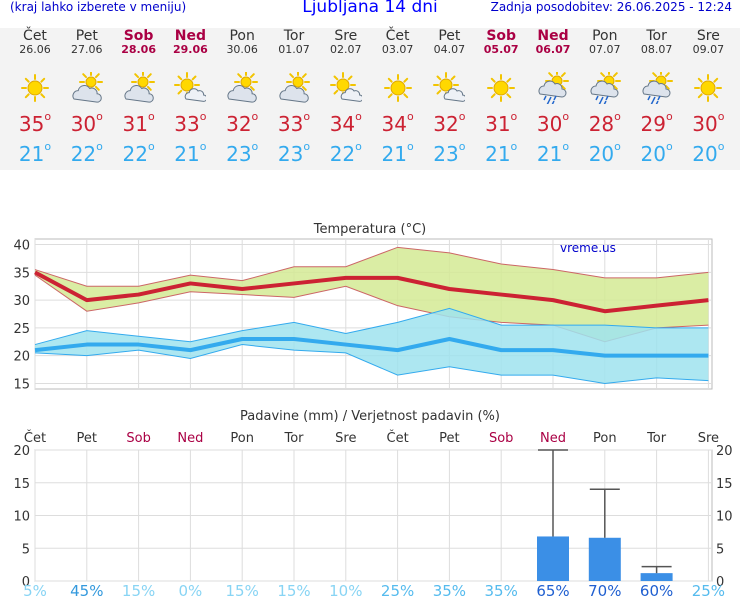 The height and width of the screenshot is (600, 740). What do you see at coordinates (35, 123) in the screenshot?
I see `max-temp: 35o` at bounding box center [35, 123].